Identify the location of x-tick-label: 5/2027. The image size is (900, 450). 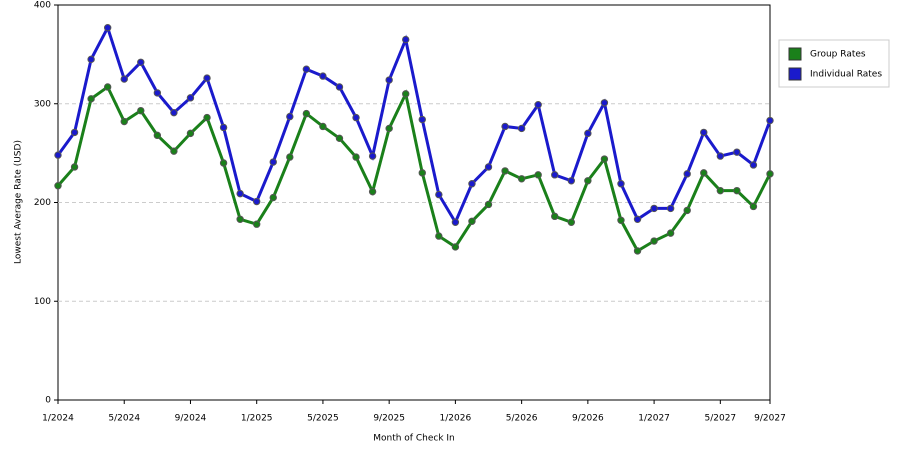
(720, 419).